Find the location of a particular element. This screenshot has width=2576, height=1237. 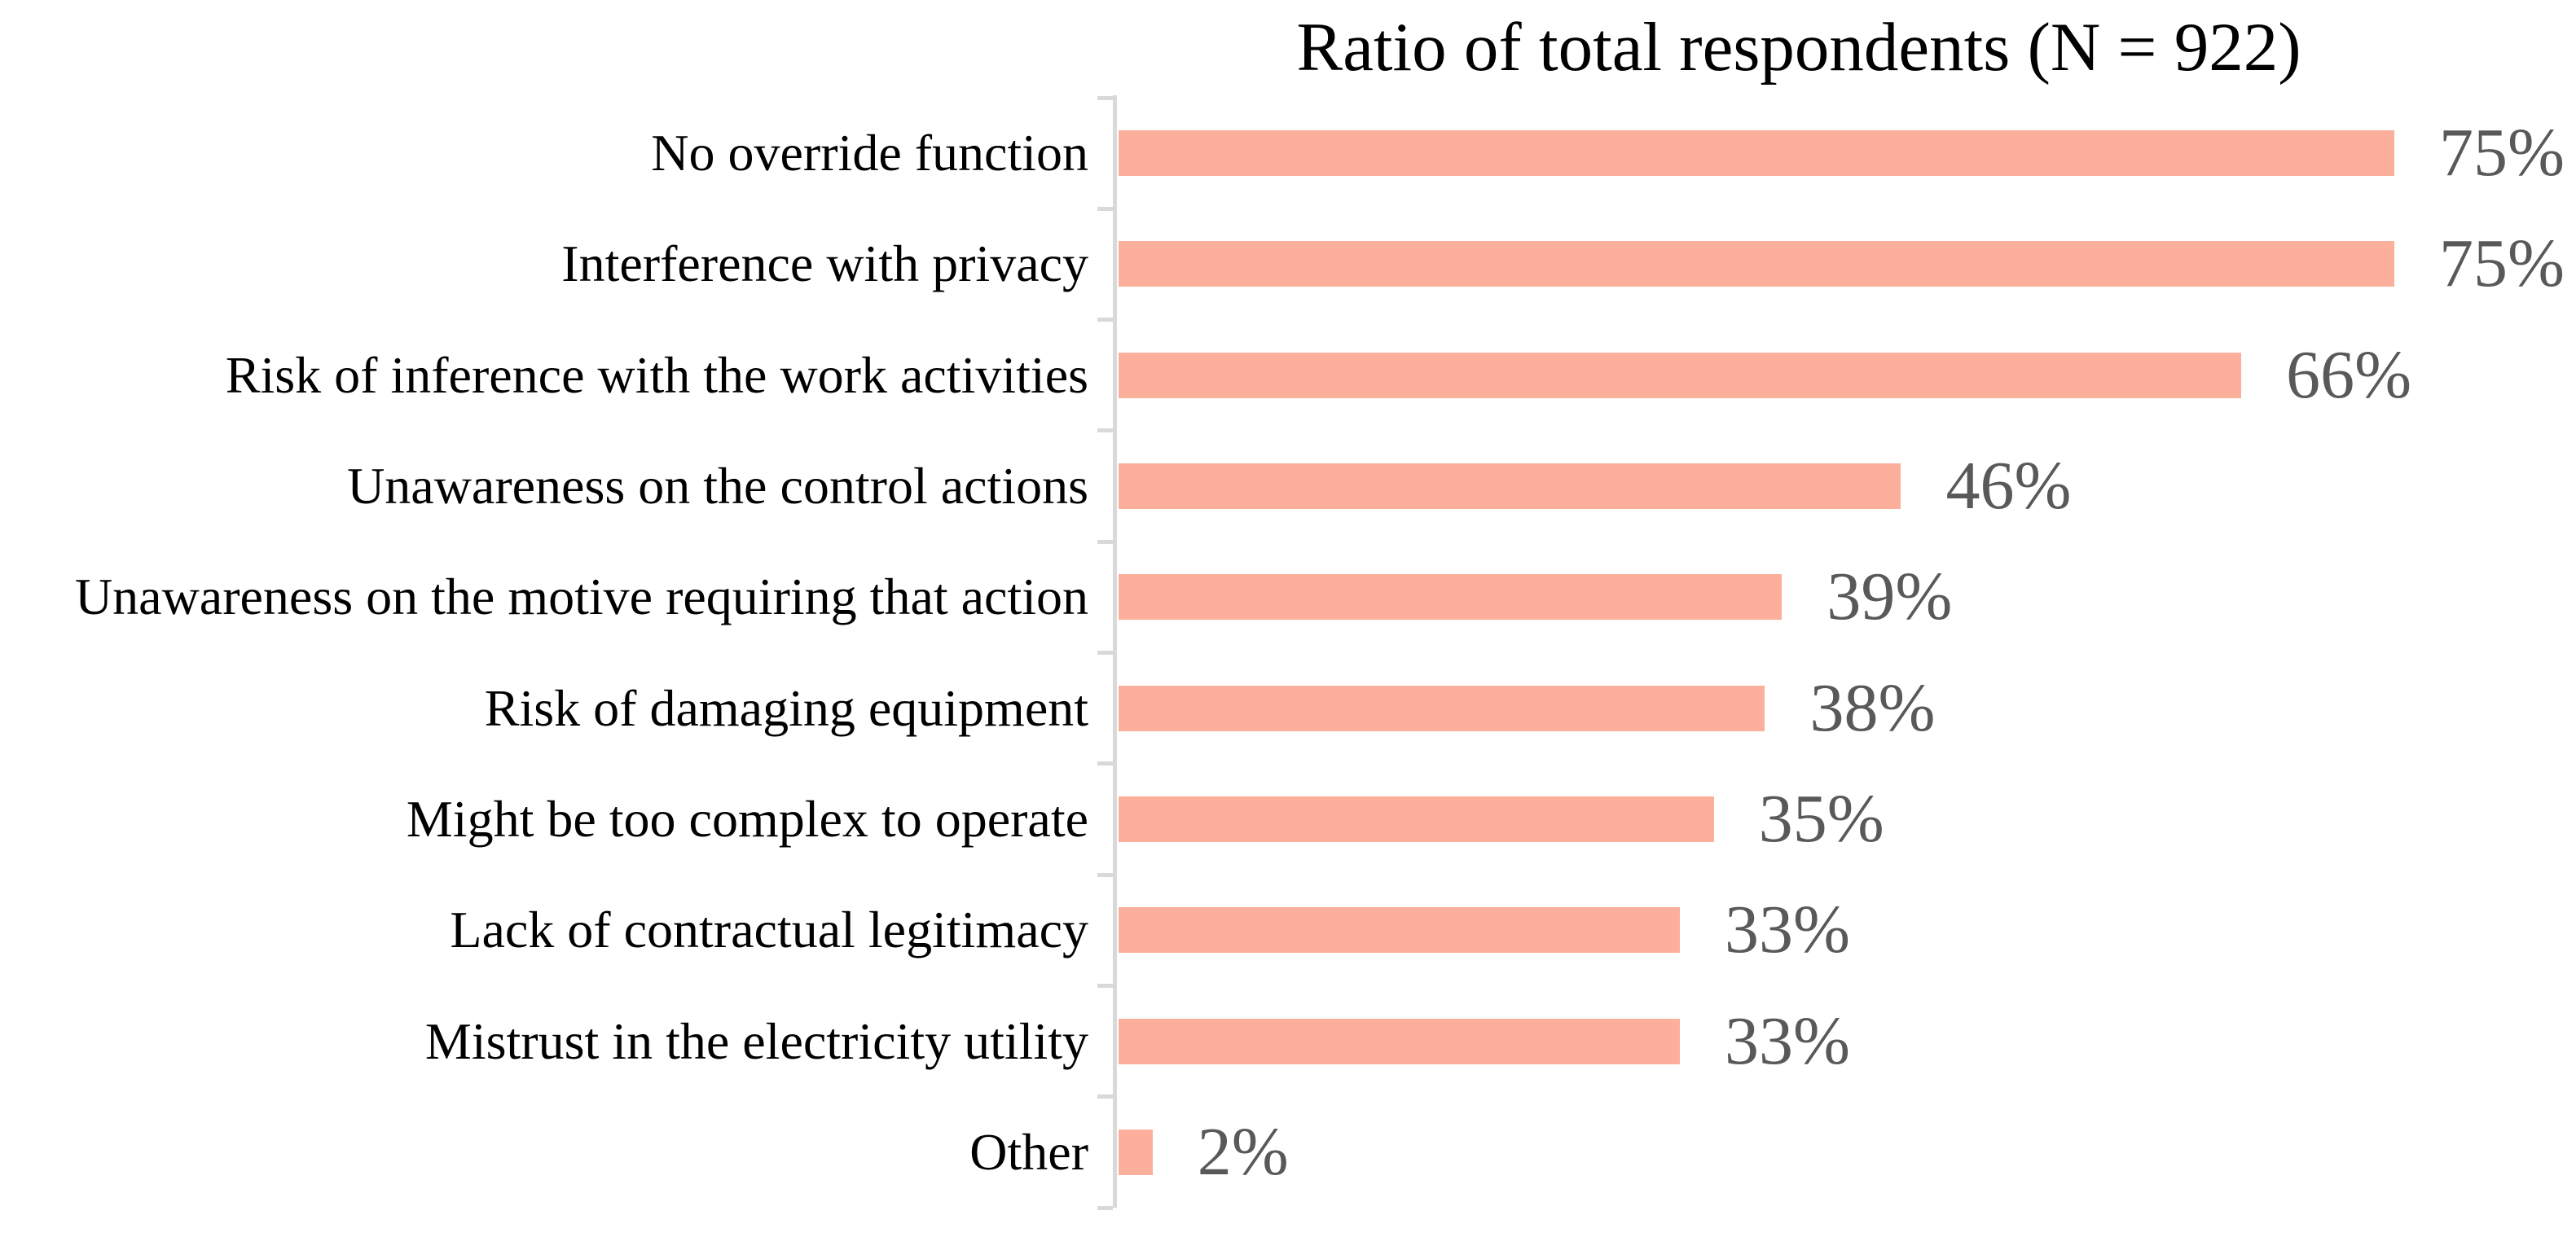

category-label: No override function is located at coordinates (869, 153).